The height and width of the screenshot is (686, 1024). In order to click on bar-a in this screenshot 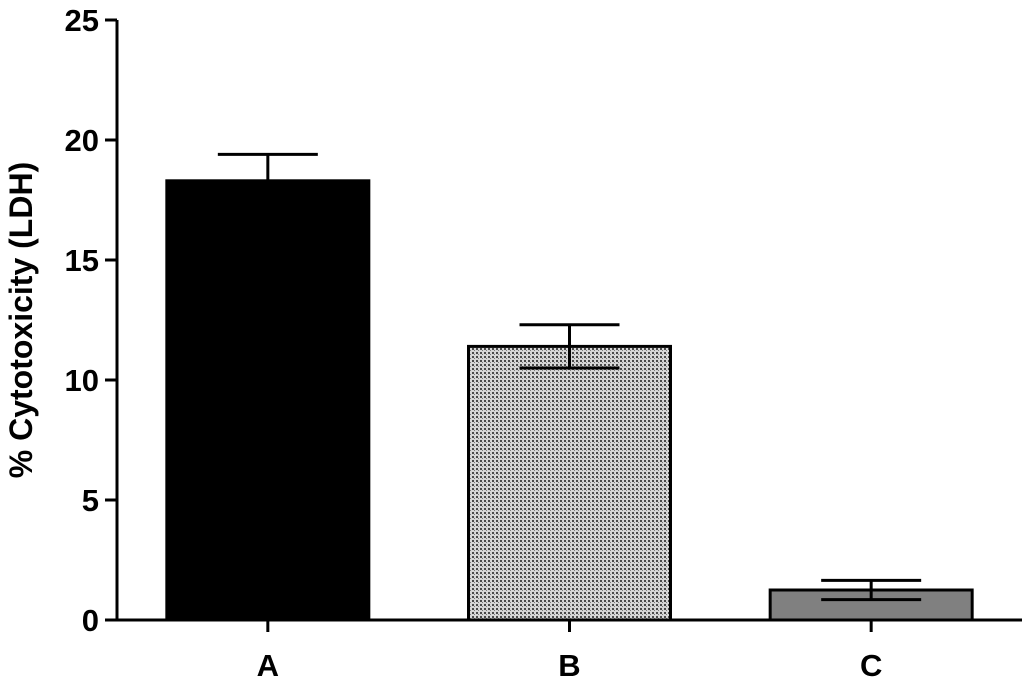, I will do `click(268, 400)`.